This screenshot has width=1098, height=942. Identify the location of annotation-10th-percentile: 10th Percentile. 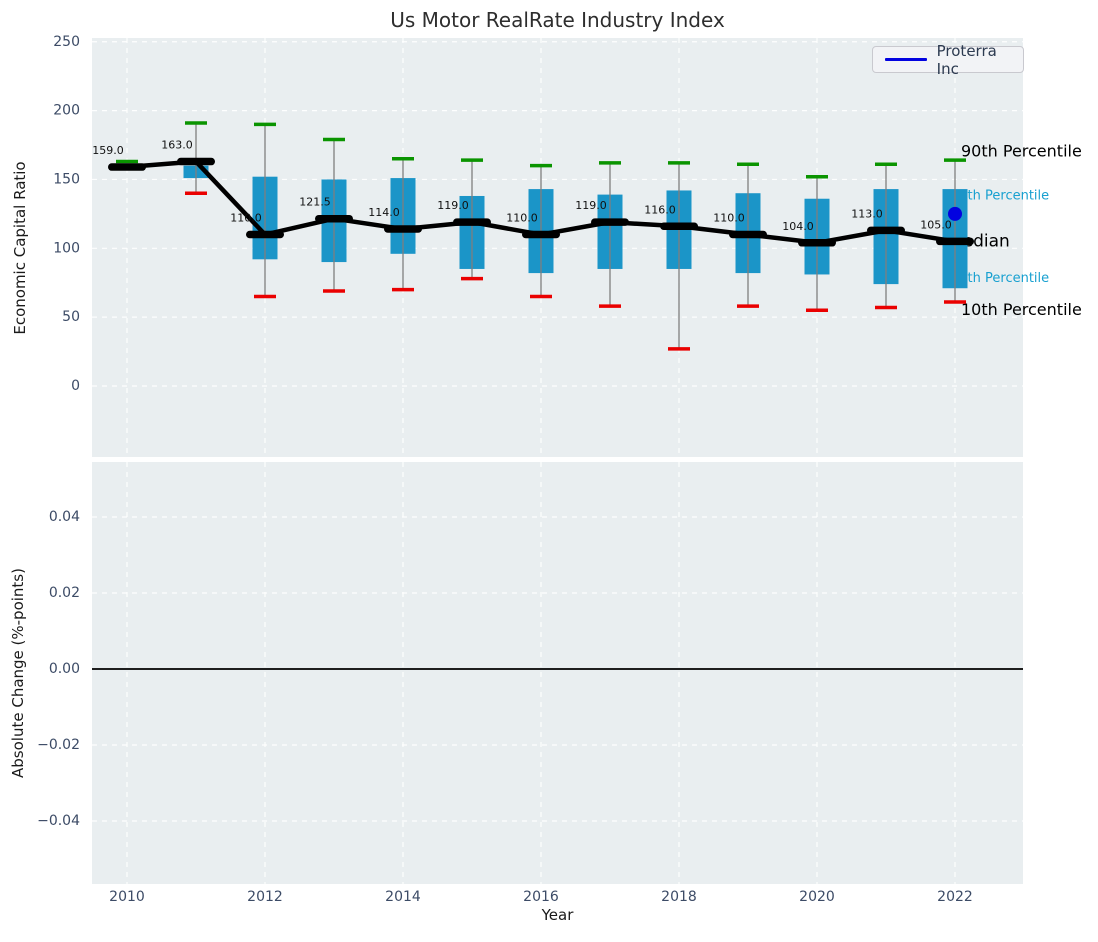
(1021, 309).